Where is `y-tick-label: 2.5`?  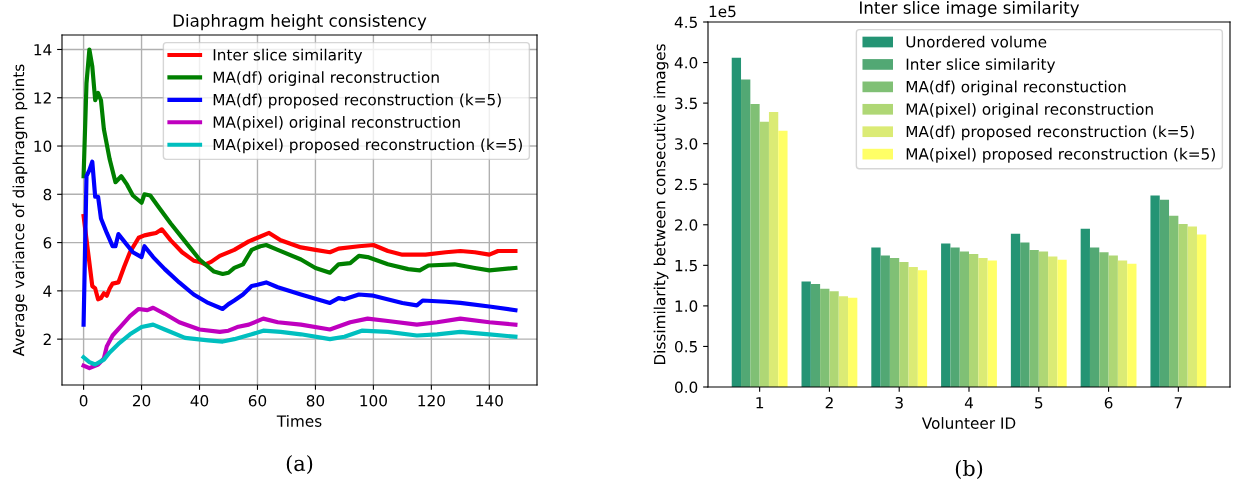 y-tick-label: 2.5 is located at coordinates (686, 184).